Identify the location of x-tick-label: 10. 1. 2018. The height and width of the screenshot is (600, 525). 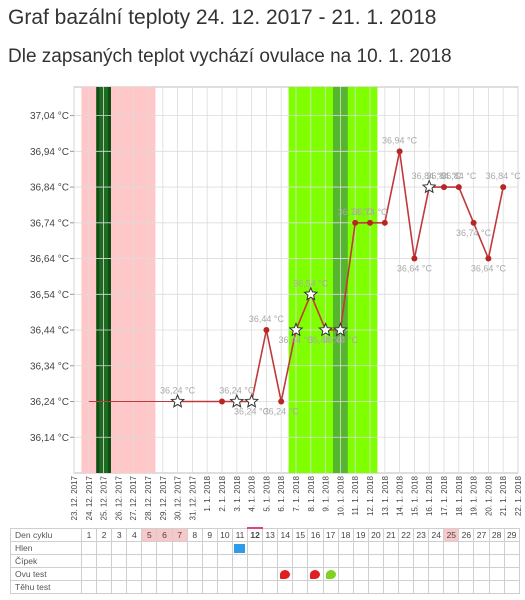
(340, 495).